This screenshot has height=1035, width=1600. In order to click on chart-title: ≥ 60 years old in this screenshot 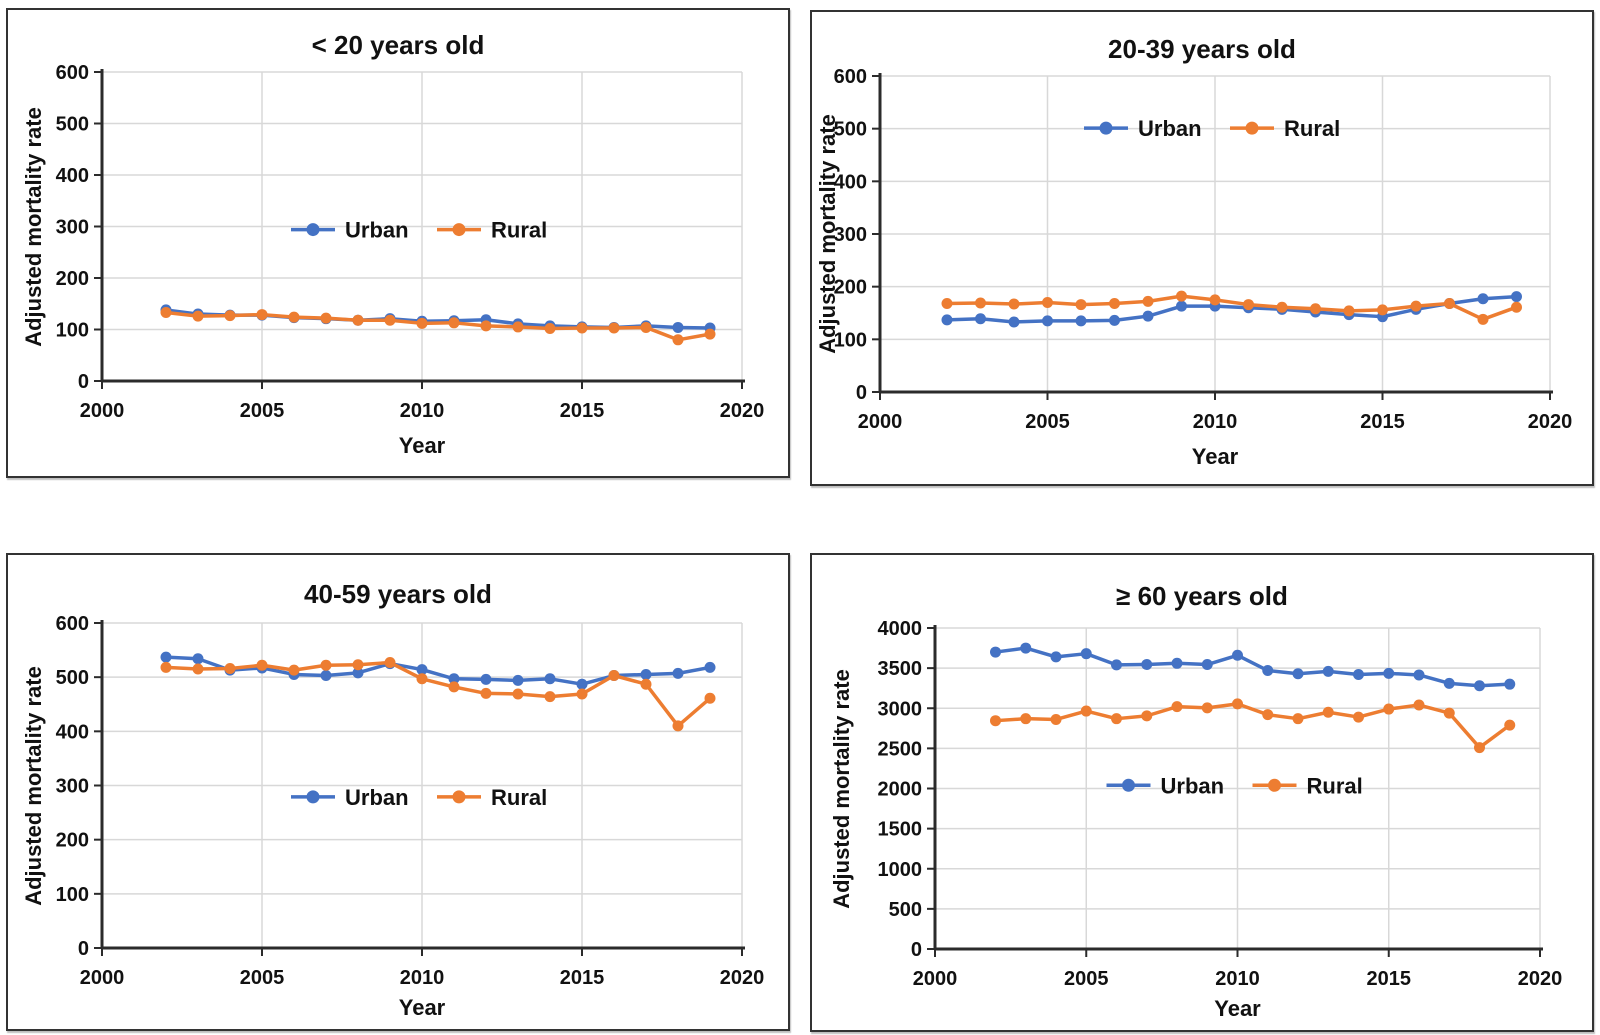, I will do `click(1202, 596)`.